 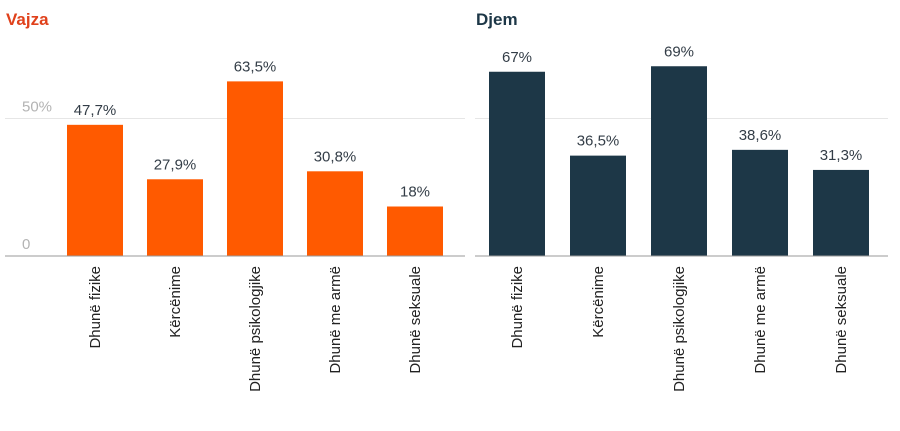 What do you see at coordinates (175, 164) in the screenshot?
I see `value-label: 27,9%` at bounding box center [175, 164].